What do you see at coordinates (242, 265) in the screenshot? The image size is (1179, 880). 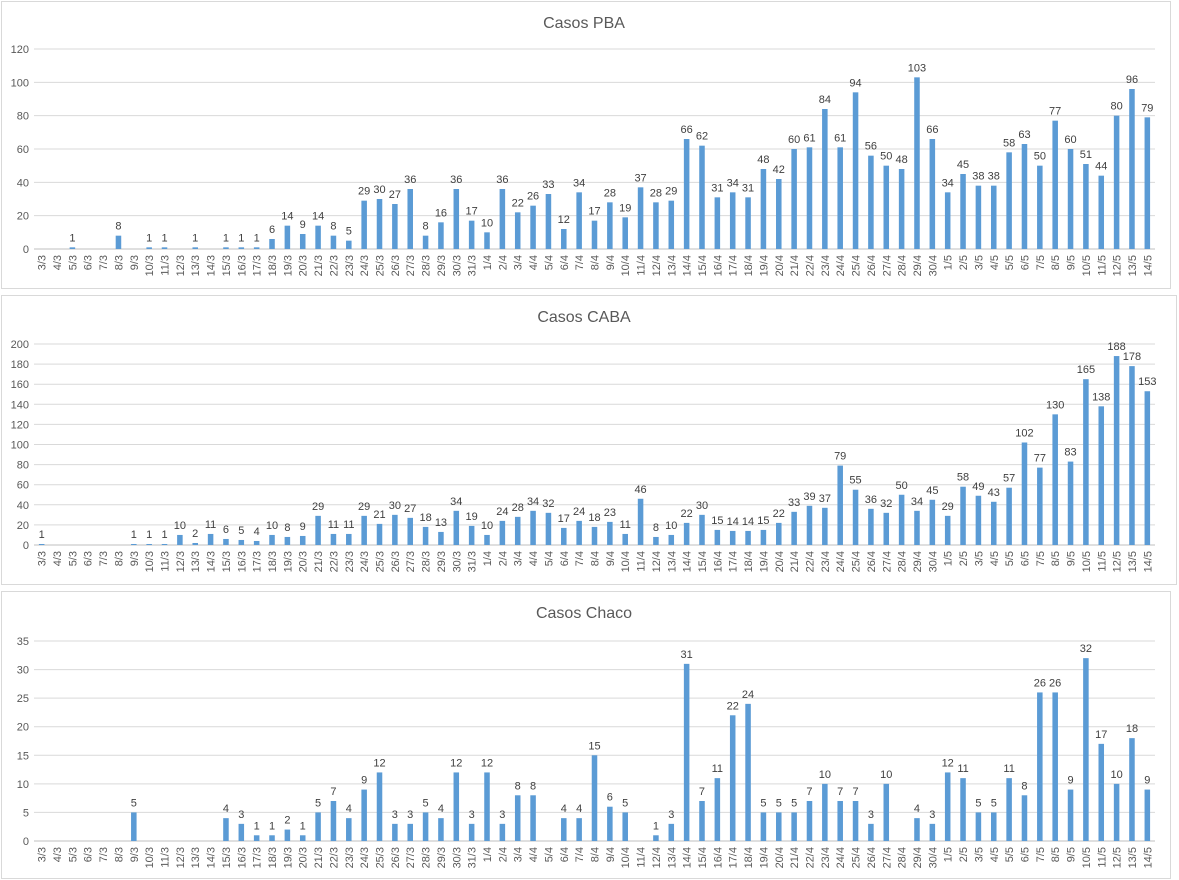 I see `x-tick-label: 16/3` at bounding box center [242, 265].